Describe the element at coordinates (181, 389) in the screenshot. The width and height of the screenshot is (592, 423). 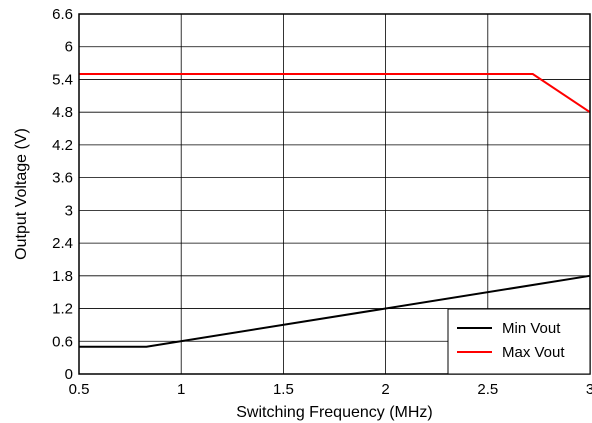
I see `x-tick-label: 1` at that location.